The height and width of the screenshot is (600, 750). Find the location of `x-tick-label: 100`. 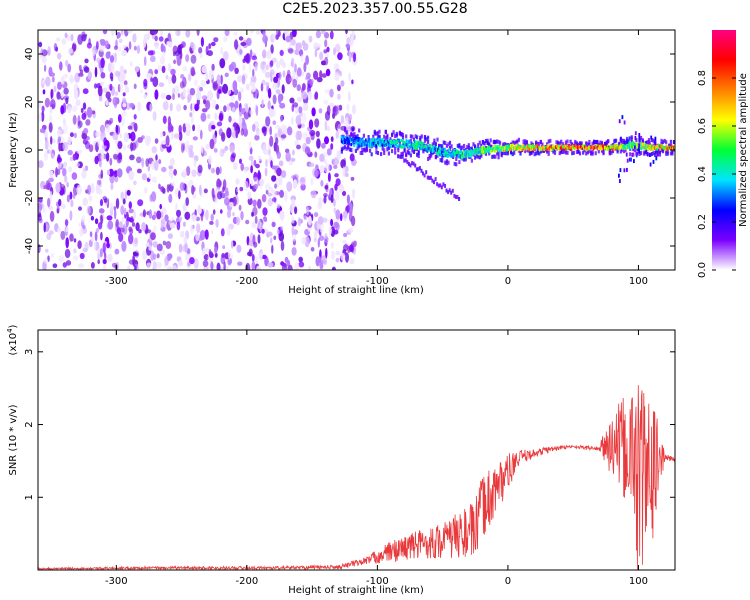

x-tick-label: 100 is located at coordinates (638, 581).